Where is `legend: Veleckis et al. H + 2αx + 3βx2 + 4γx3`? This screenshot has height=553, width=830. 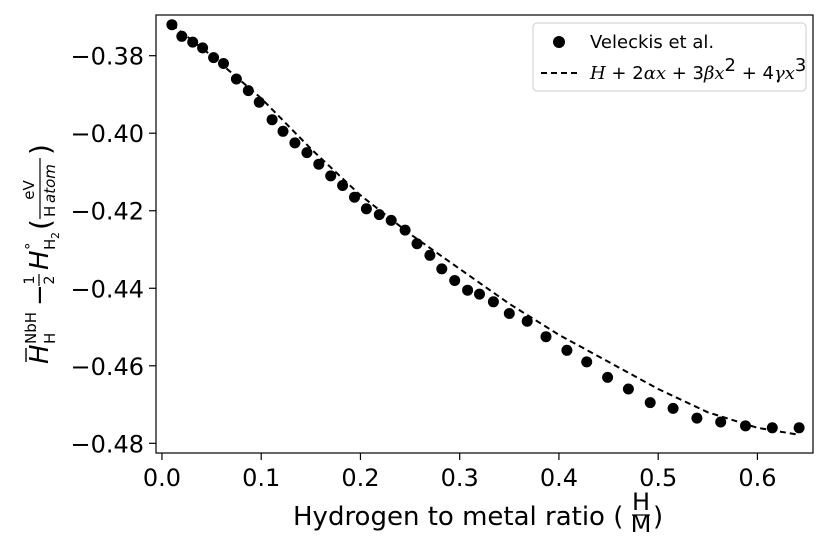
legend: Veleckis et al. H + 2αx + 3βx2 + 4γx3 is located at coordinates (669, 57).